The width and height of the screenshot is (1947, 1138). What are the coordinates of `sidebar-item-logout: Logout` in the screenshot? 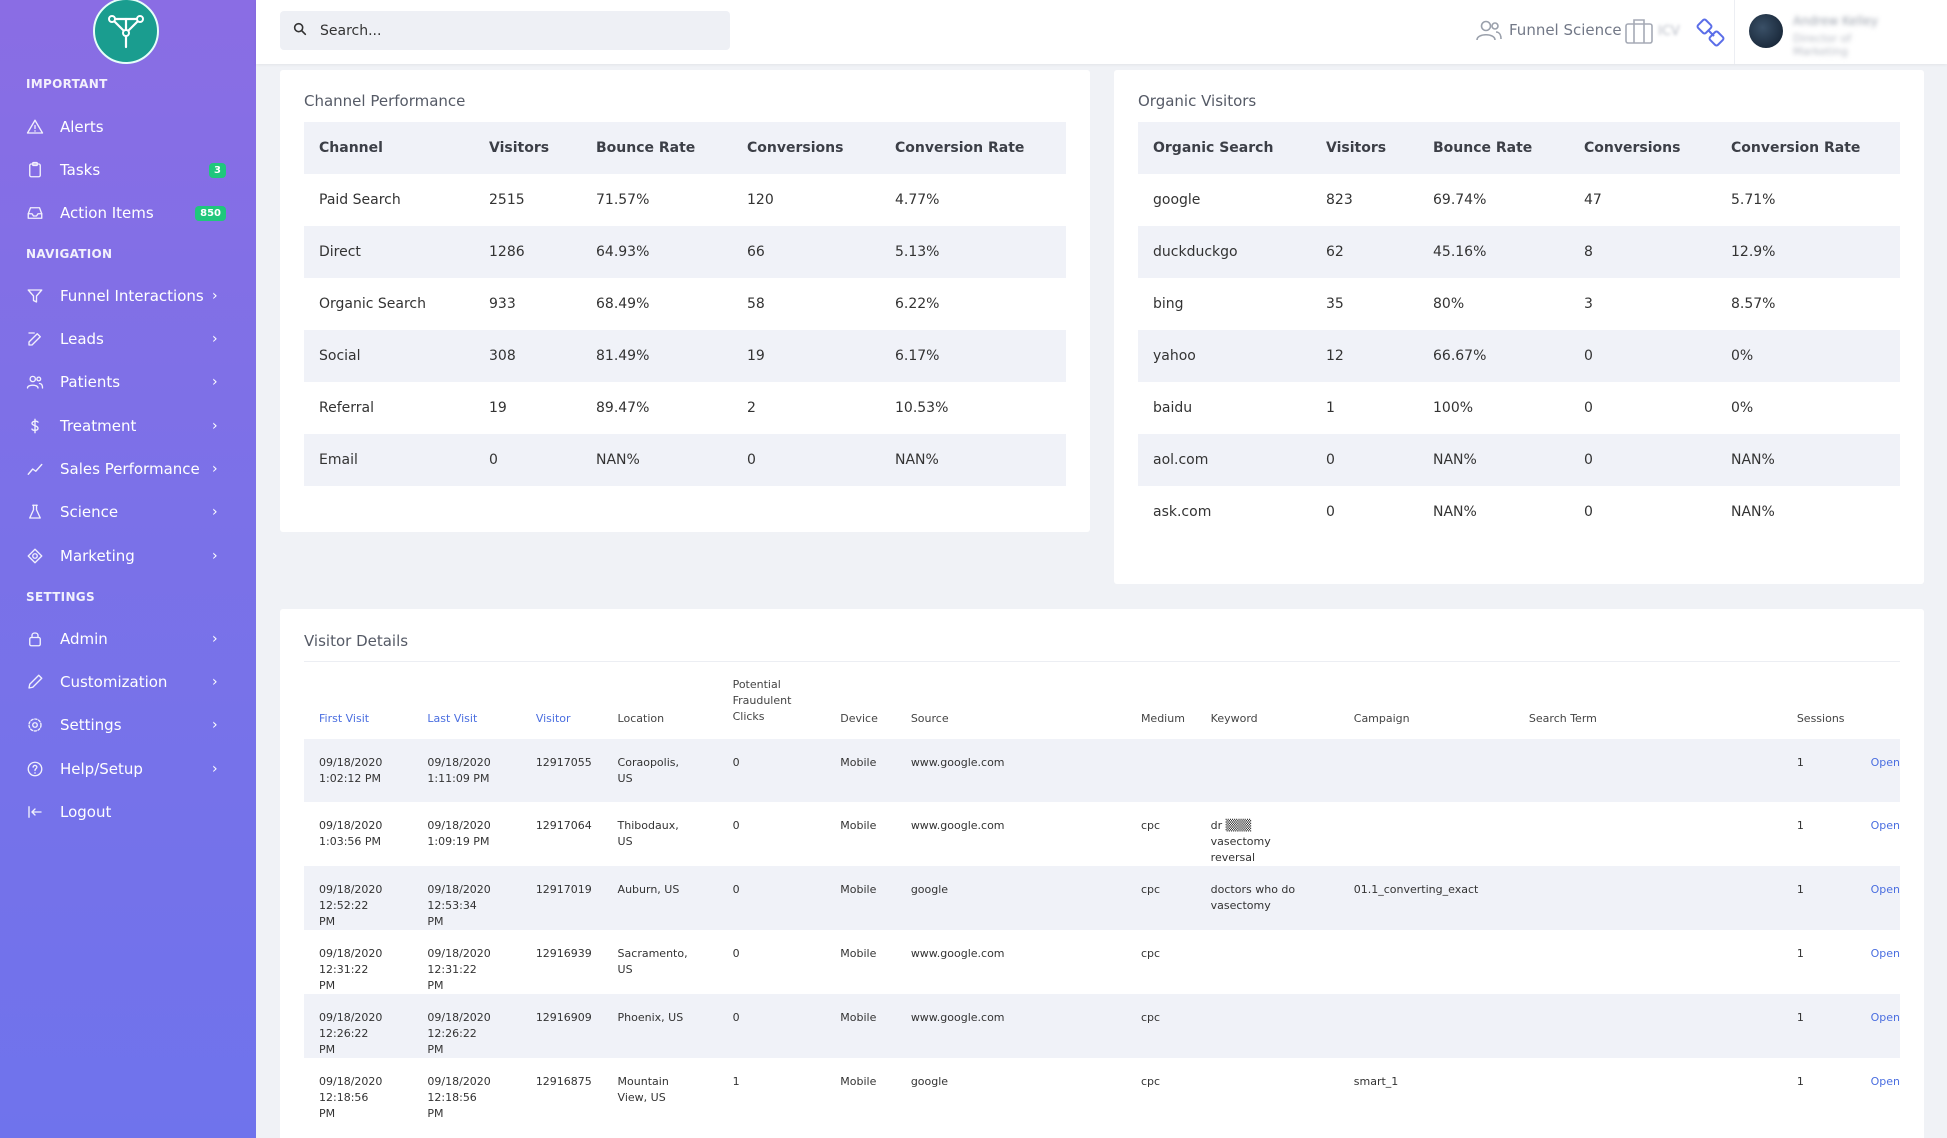 It's located at (128, 812).